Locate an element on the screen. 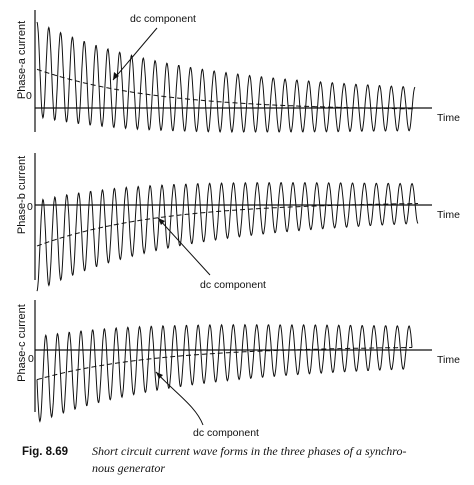  phase-a-dc-annotation: dc component is located at coordinates (163, 19).